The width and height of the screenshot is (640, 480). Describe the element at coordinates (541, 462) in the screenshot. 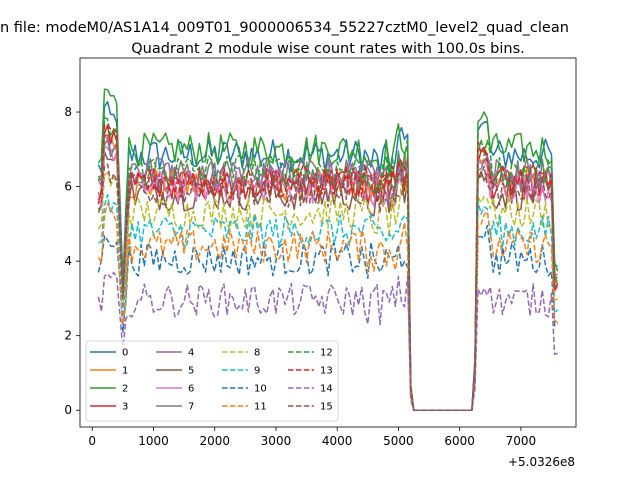

I see `x-offset-label: +5.0326e8` at that location.